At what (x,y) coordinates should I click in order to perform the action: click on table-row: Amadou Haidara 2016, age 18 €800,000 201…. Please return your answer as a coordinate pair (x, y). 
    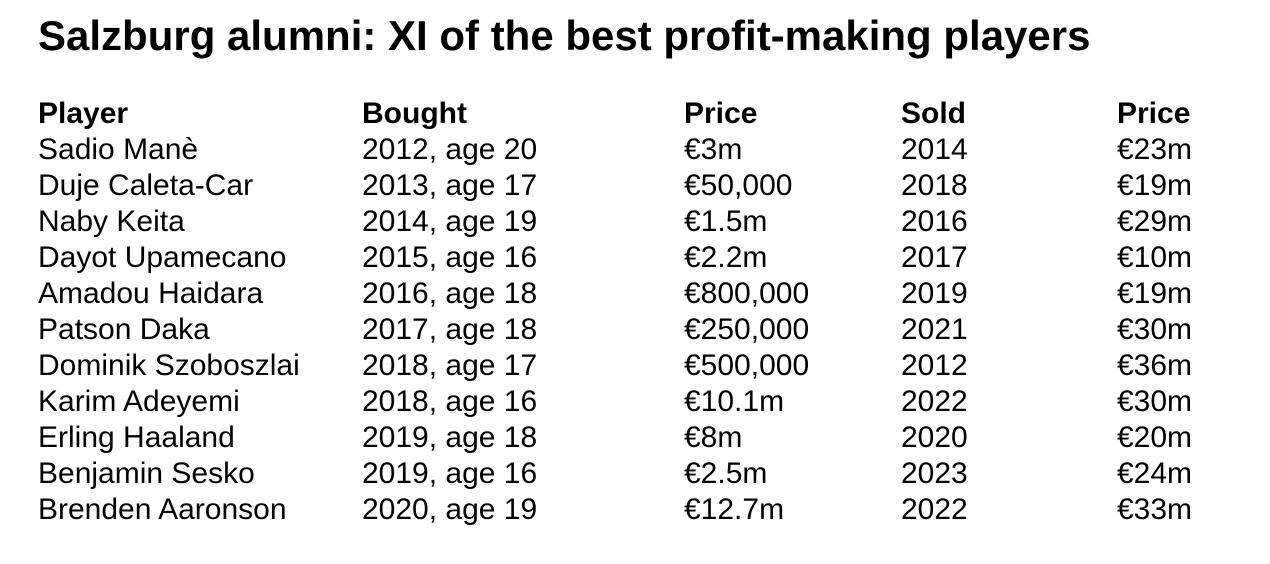
    Looking at the image, I should click on (638, 294).